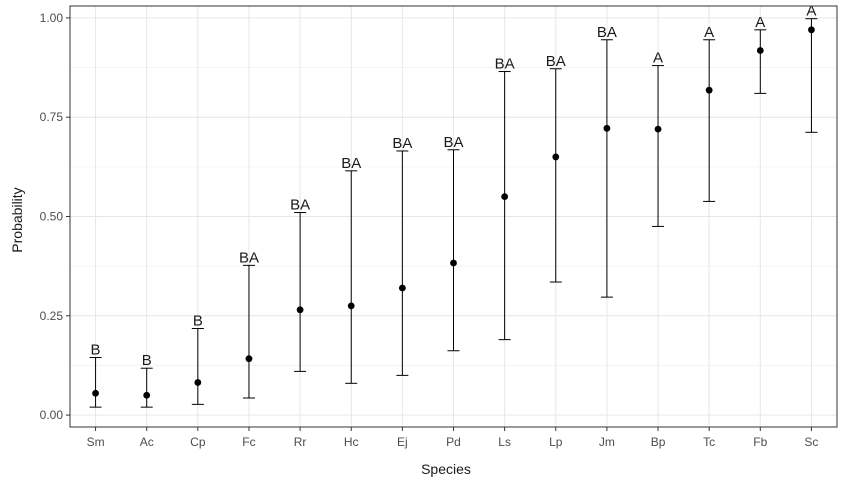  I want to click on x-tick-label: Sc, so click(811, 442).